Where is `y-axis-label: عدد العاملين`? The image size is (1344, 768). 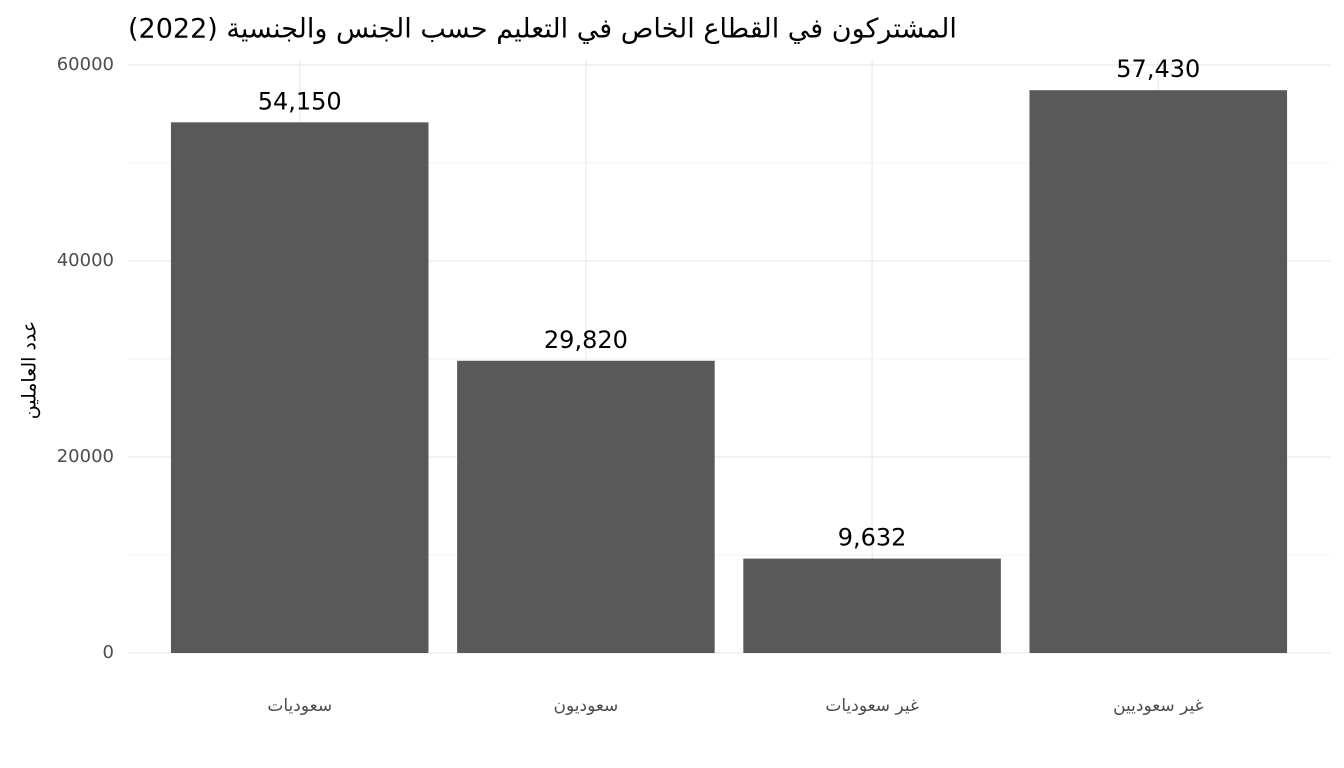
y-axis-label: عدد العاملين is located at coordinates (30, 370).